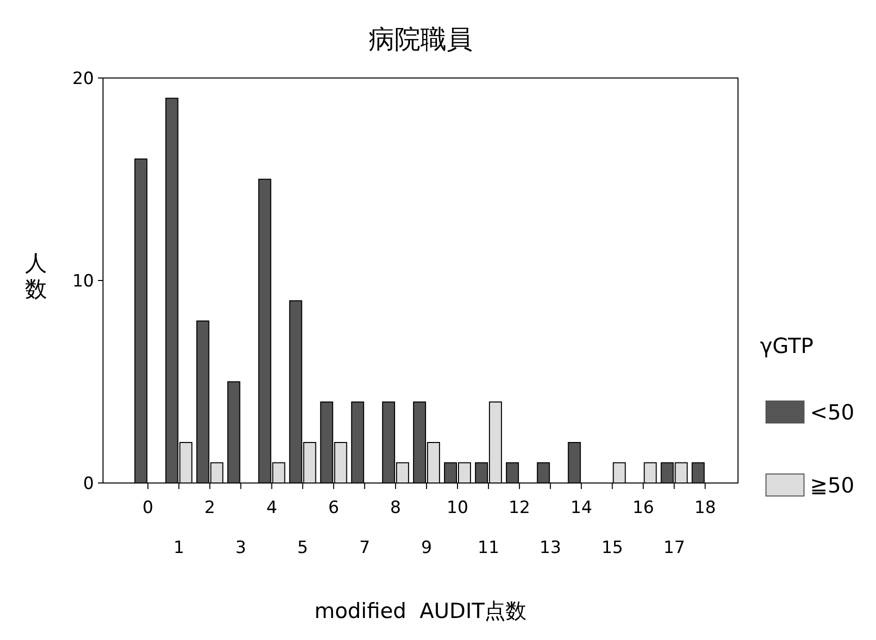  I want to click on x-tick-label: 9, so click(426, 548).